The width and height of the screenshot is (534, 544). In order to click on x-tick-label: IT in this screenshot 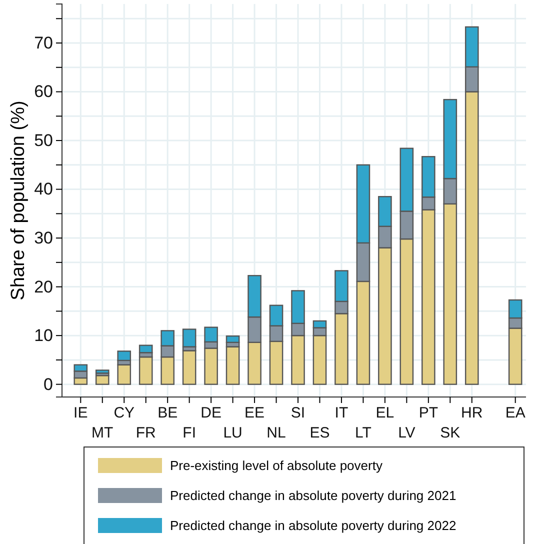, I will do `click(341, 413)`.